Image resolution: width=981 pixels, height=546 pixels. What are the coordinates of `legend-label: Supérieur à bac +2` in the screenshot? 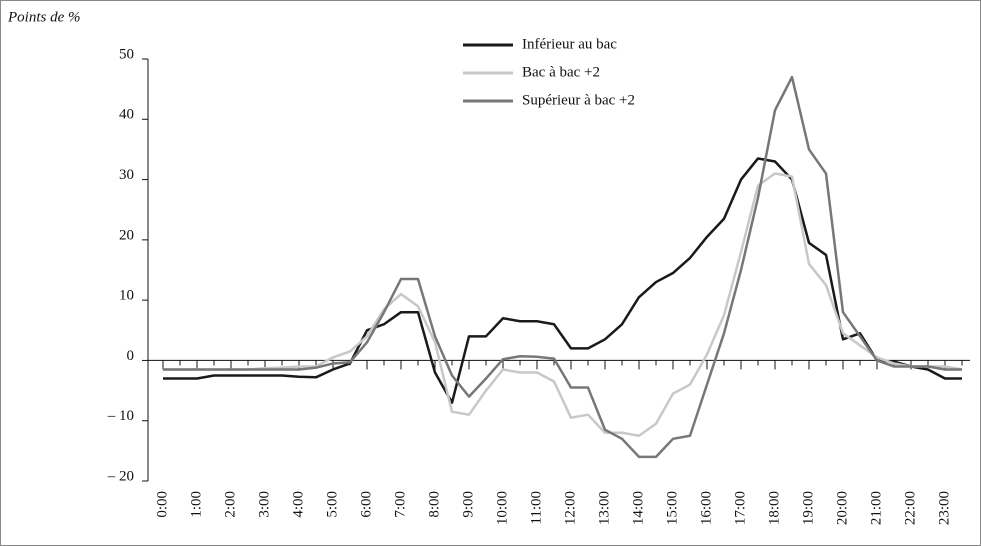 It's located at (578, 100).